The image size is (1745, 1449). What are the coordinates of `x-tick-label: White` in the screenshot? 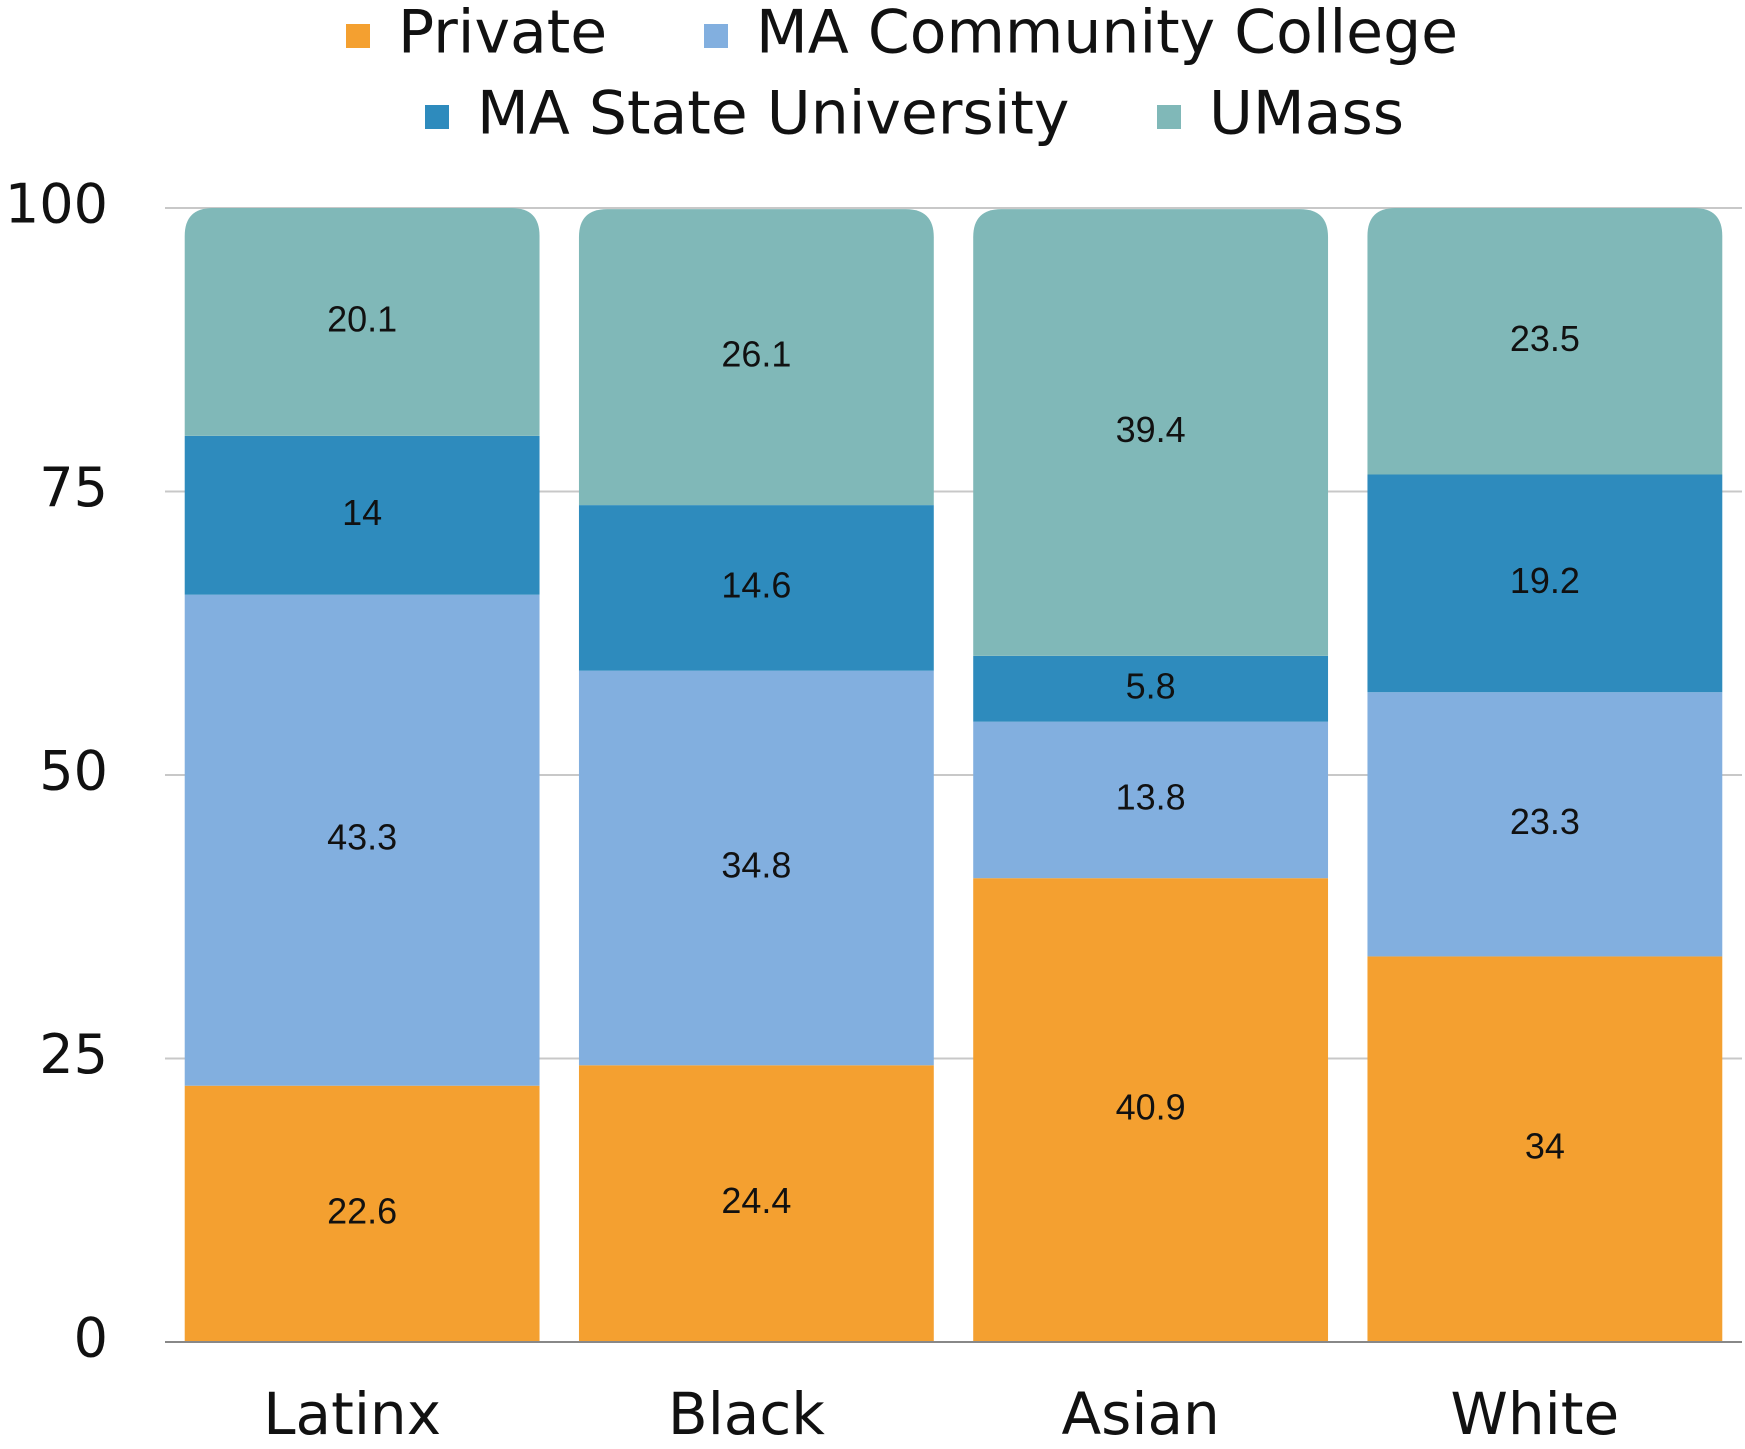 It's located at (1535, 1414).